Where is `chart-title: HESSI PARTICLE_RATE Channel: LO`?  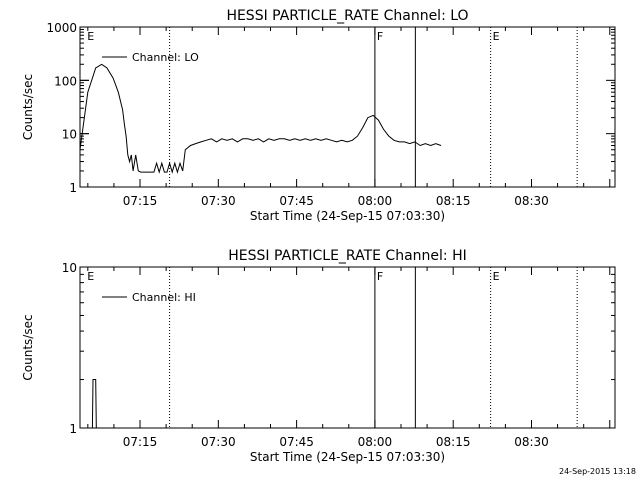 chart-title: HESSI PARTICLE_RATE Channel: LO is located at coordinates (347, 16).